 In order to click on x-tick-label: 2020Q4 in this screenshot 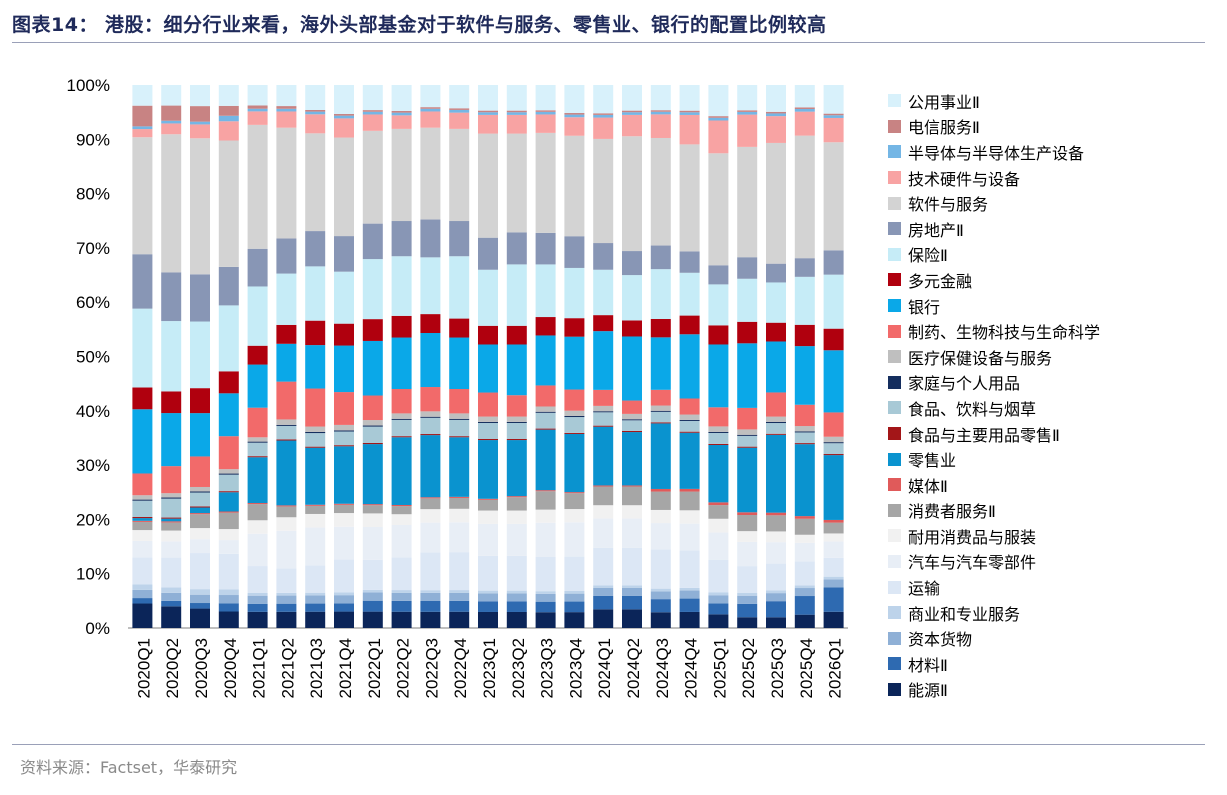, I will do `click(230, 668)`.